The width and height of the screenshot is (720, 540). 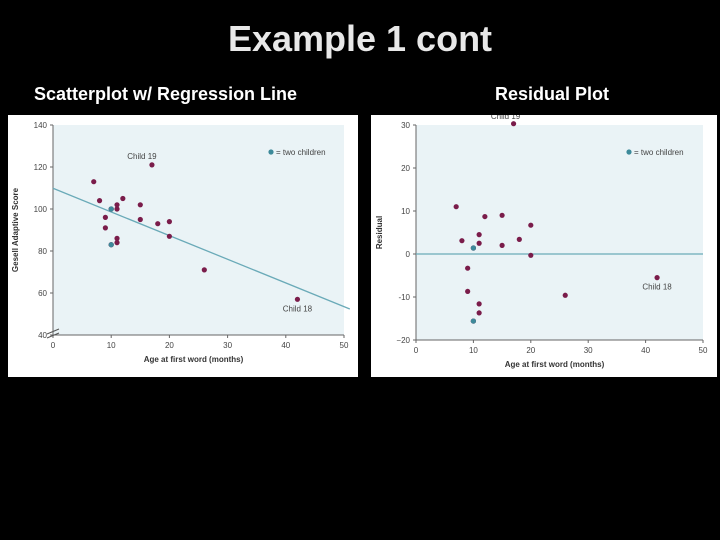 I want to click on regression-line, so click(x=201, y=248).